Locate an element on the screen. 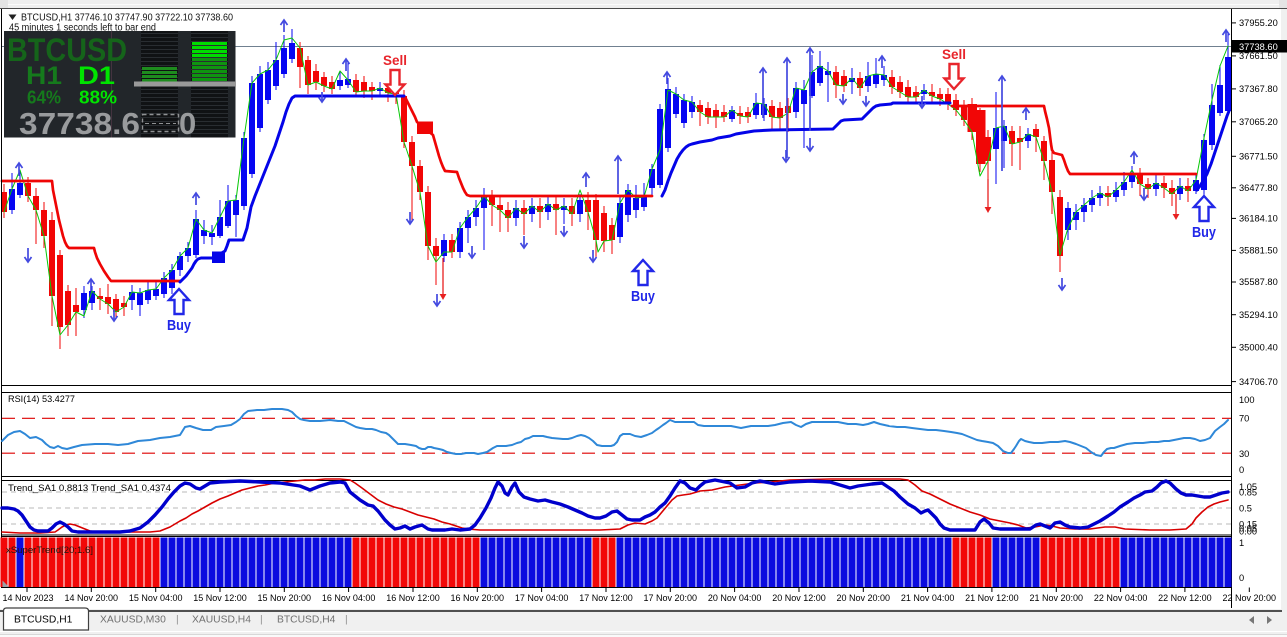 The image size is (1287, 637). svg-text: 1.05 is located at coordinates (1248, 487).